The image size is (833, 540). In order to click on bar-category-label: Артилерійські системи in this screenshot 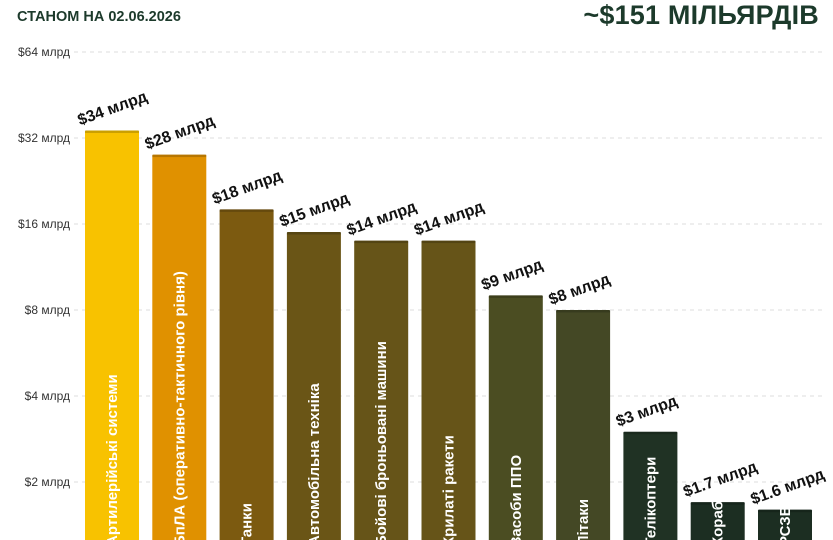, I will do `click(112, 457)`.